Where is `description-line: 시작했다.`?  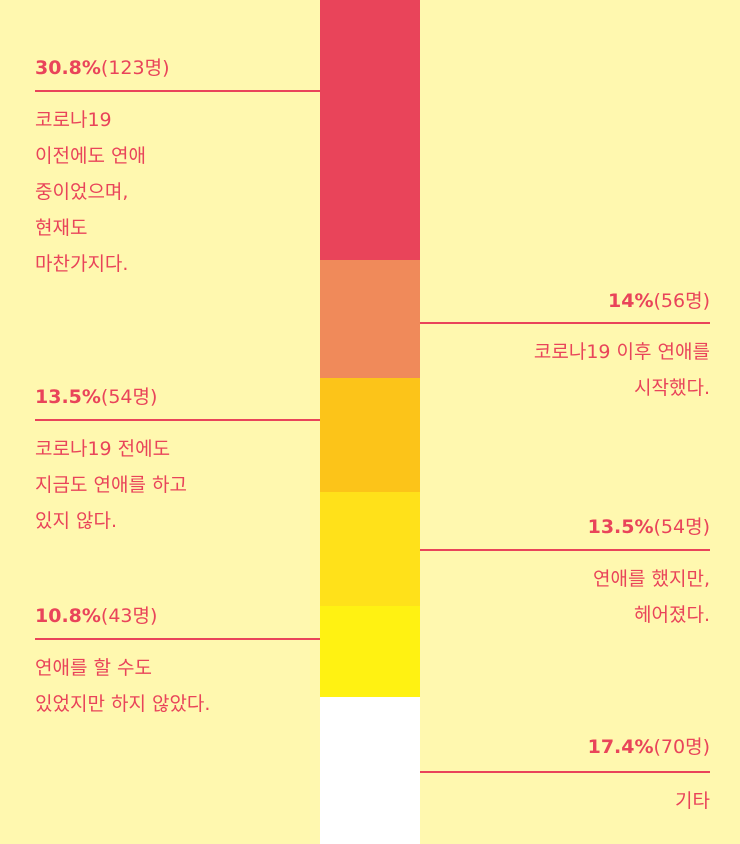
description-line: 시작했다. is located at coordinates (672, 387).